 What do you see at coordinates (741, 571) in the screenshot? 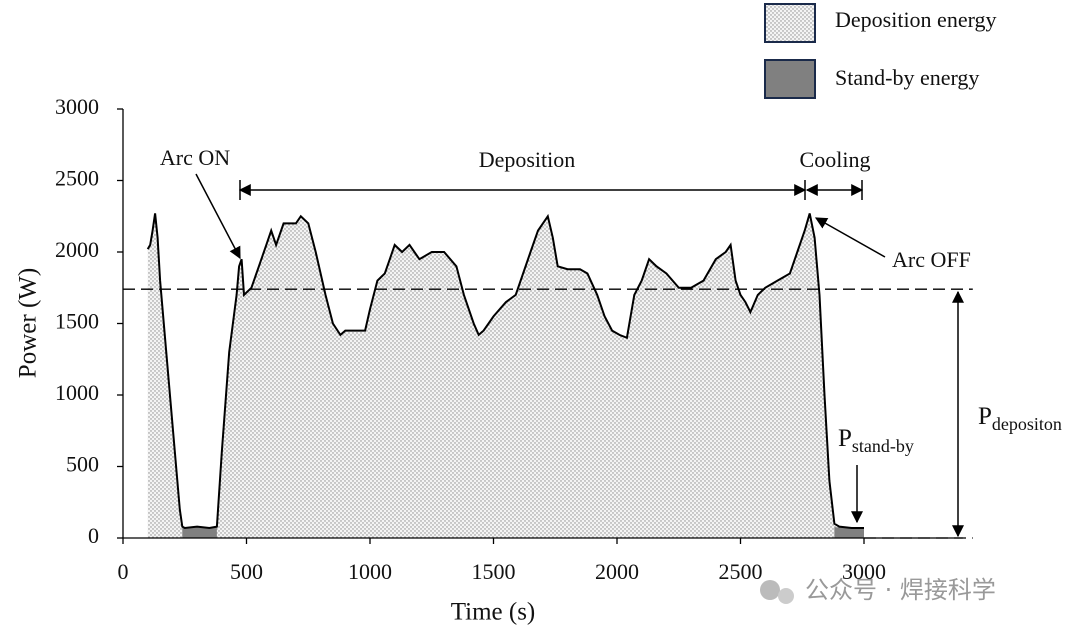
I see `x-tick-label: 2500` at bounding box center [741, 571].